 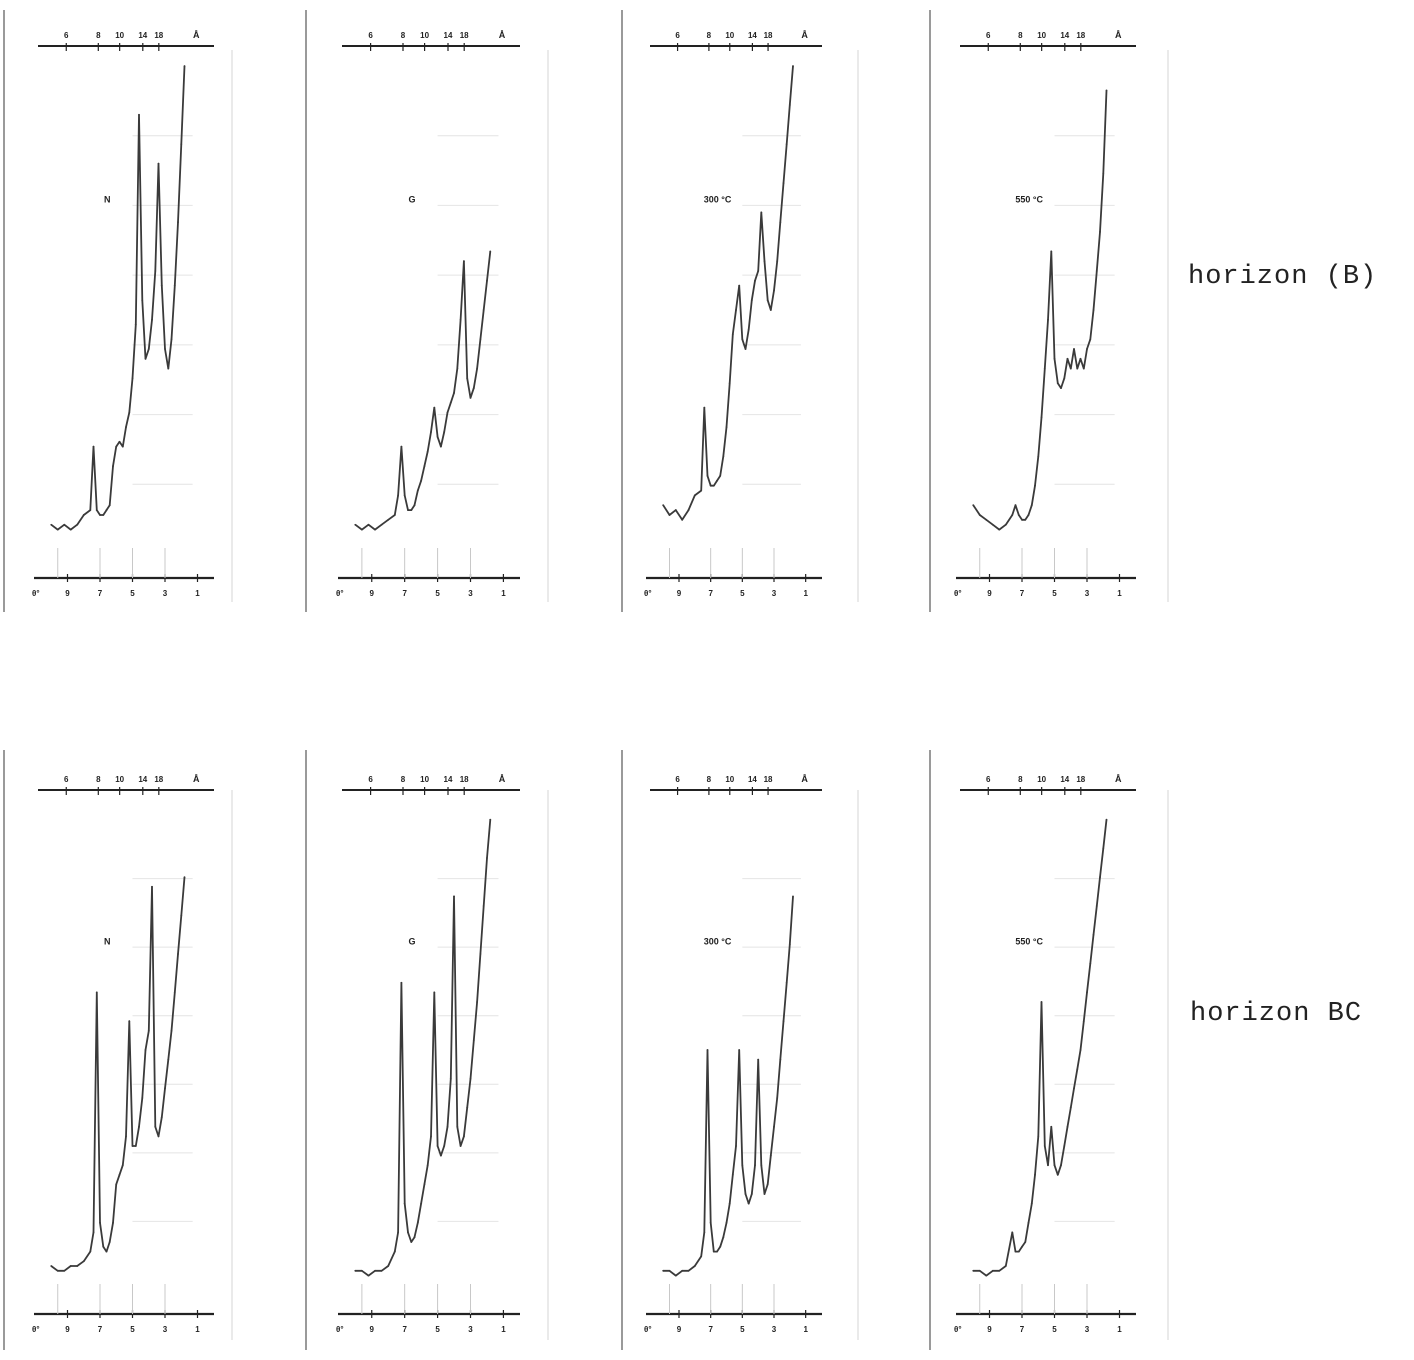 What do you see at coordinates (1029, 200) in the screenshot?
I see `panel-label: 550 °C` at bounding box center [1029, 200].